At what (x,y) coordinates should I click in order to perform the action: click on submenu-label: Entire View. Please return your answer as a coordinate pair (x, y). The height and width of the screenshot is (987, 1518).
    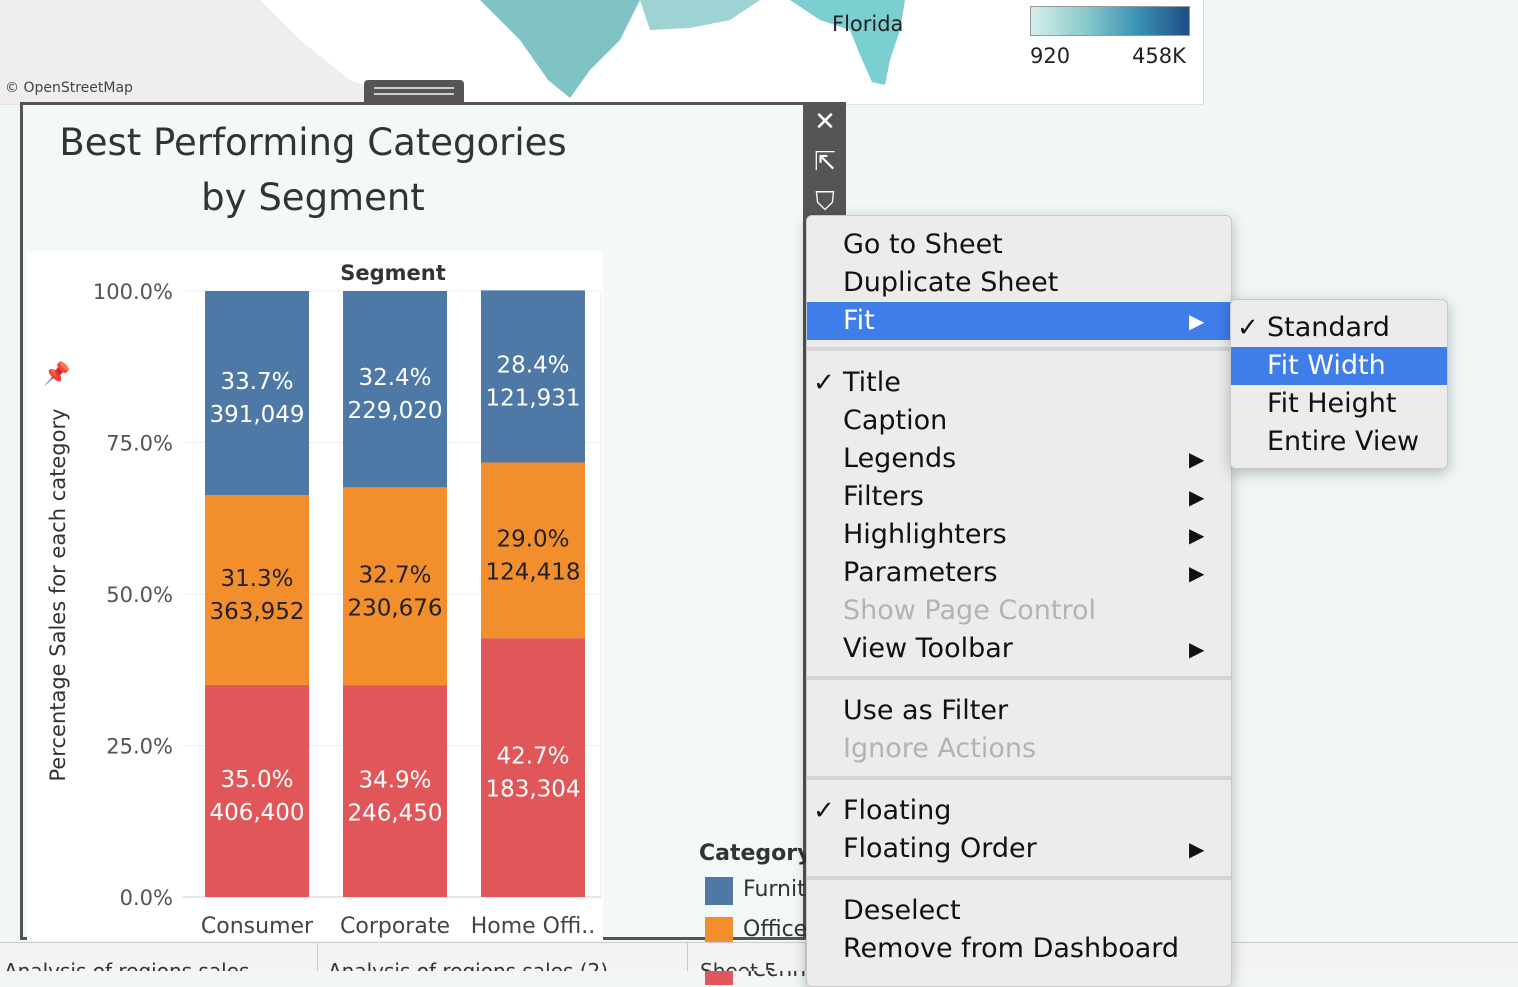
    Looking at the image, I should click on (1343, 441).